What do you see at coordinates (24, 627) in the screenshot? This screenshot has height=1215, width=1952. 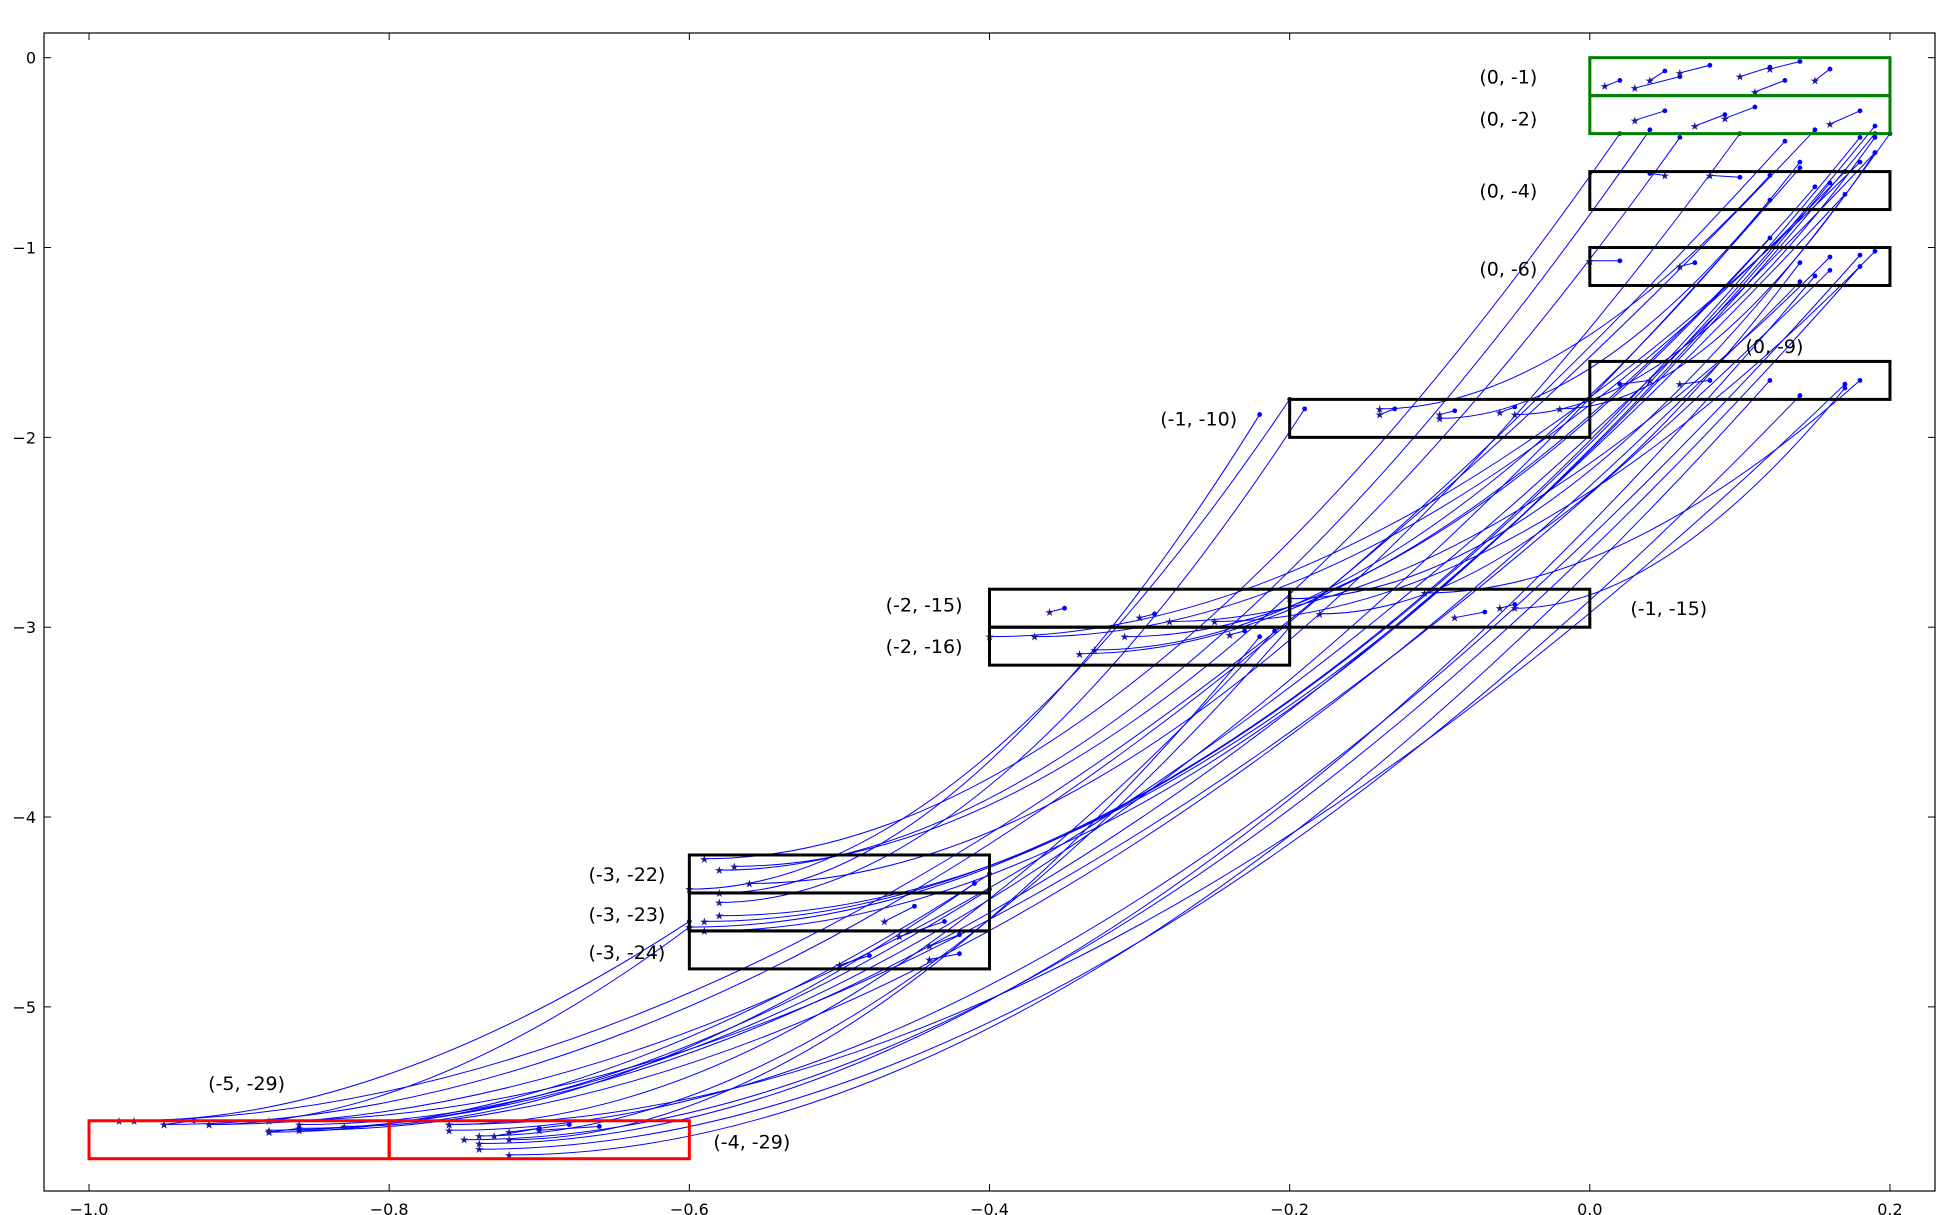 I see `y-tick-label: −3` at bounding box center [24, 627].